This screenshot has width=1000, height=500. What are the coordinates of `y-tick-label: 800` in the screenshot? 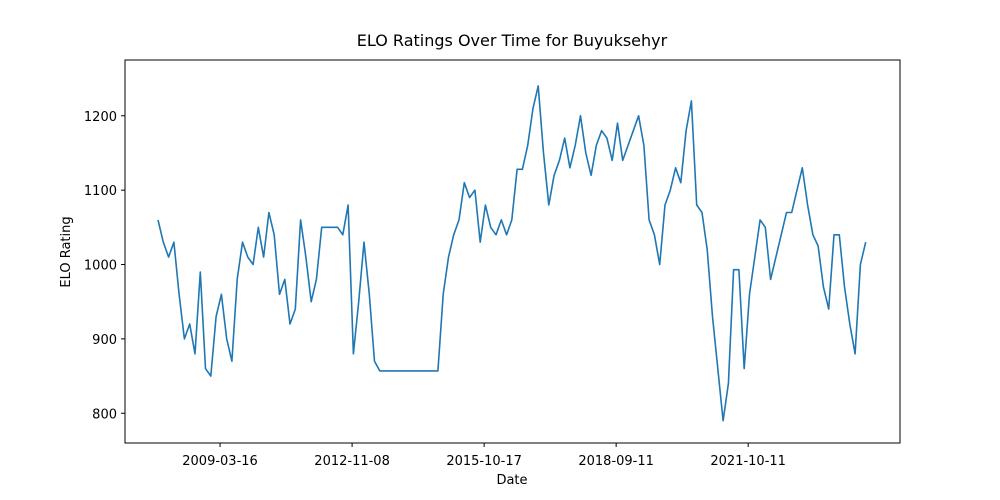 It's located at (104, 414).